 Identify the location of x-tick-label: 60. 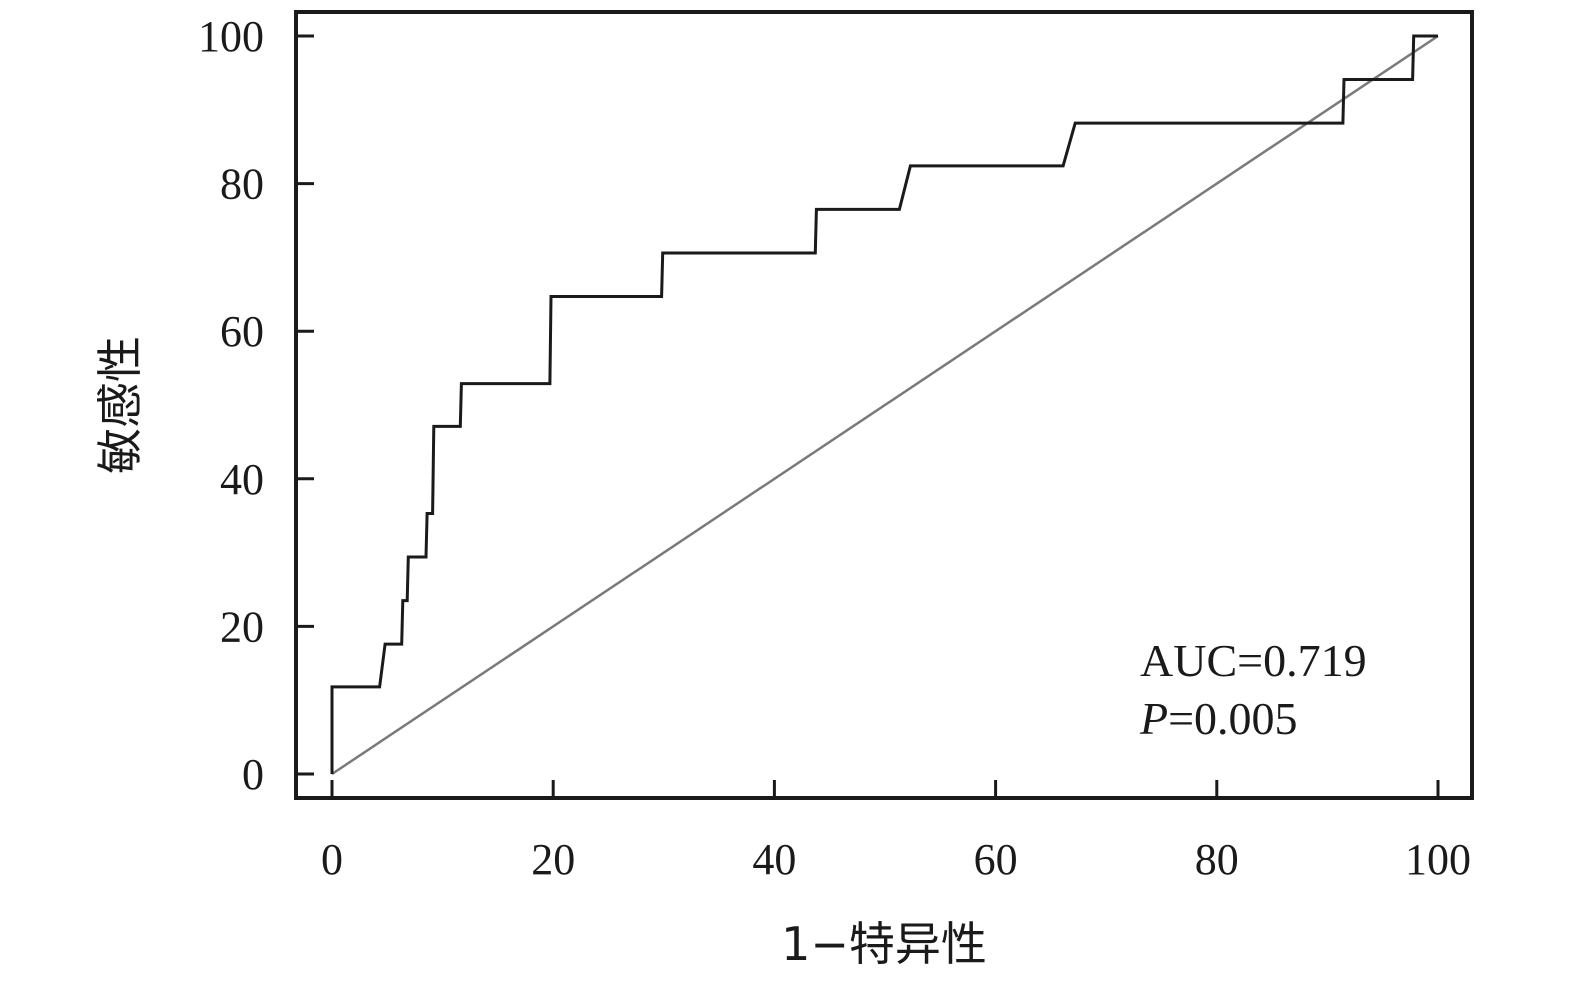
(996, 859).